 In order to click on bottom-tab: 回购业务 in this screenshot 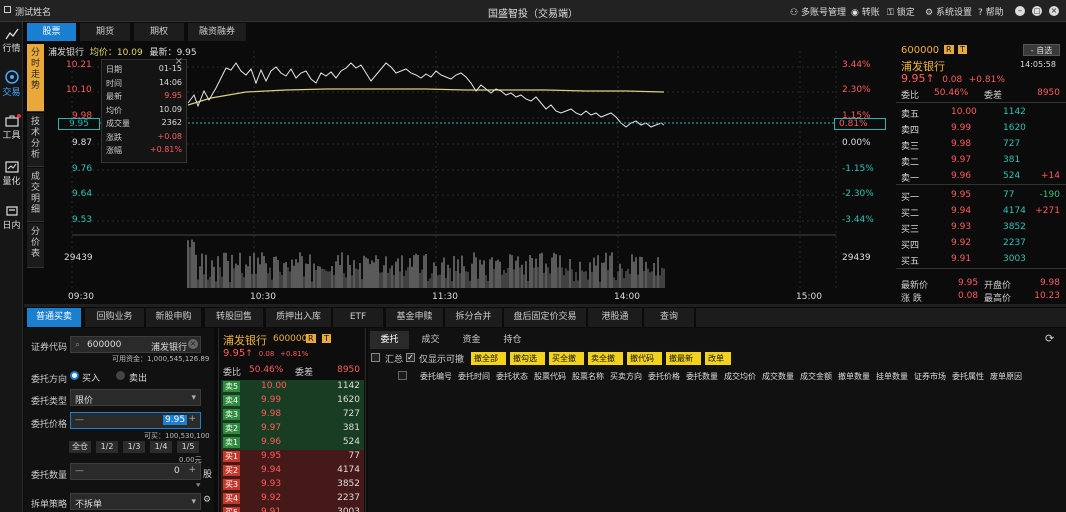, I will do `click(114, 317)`.